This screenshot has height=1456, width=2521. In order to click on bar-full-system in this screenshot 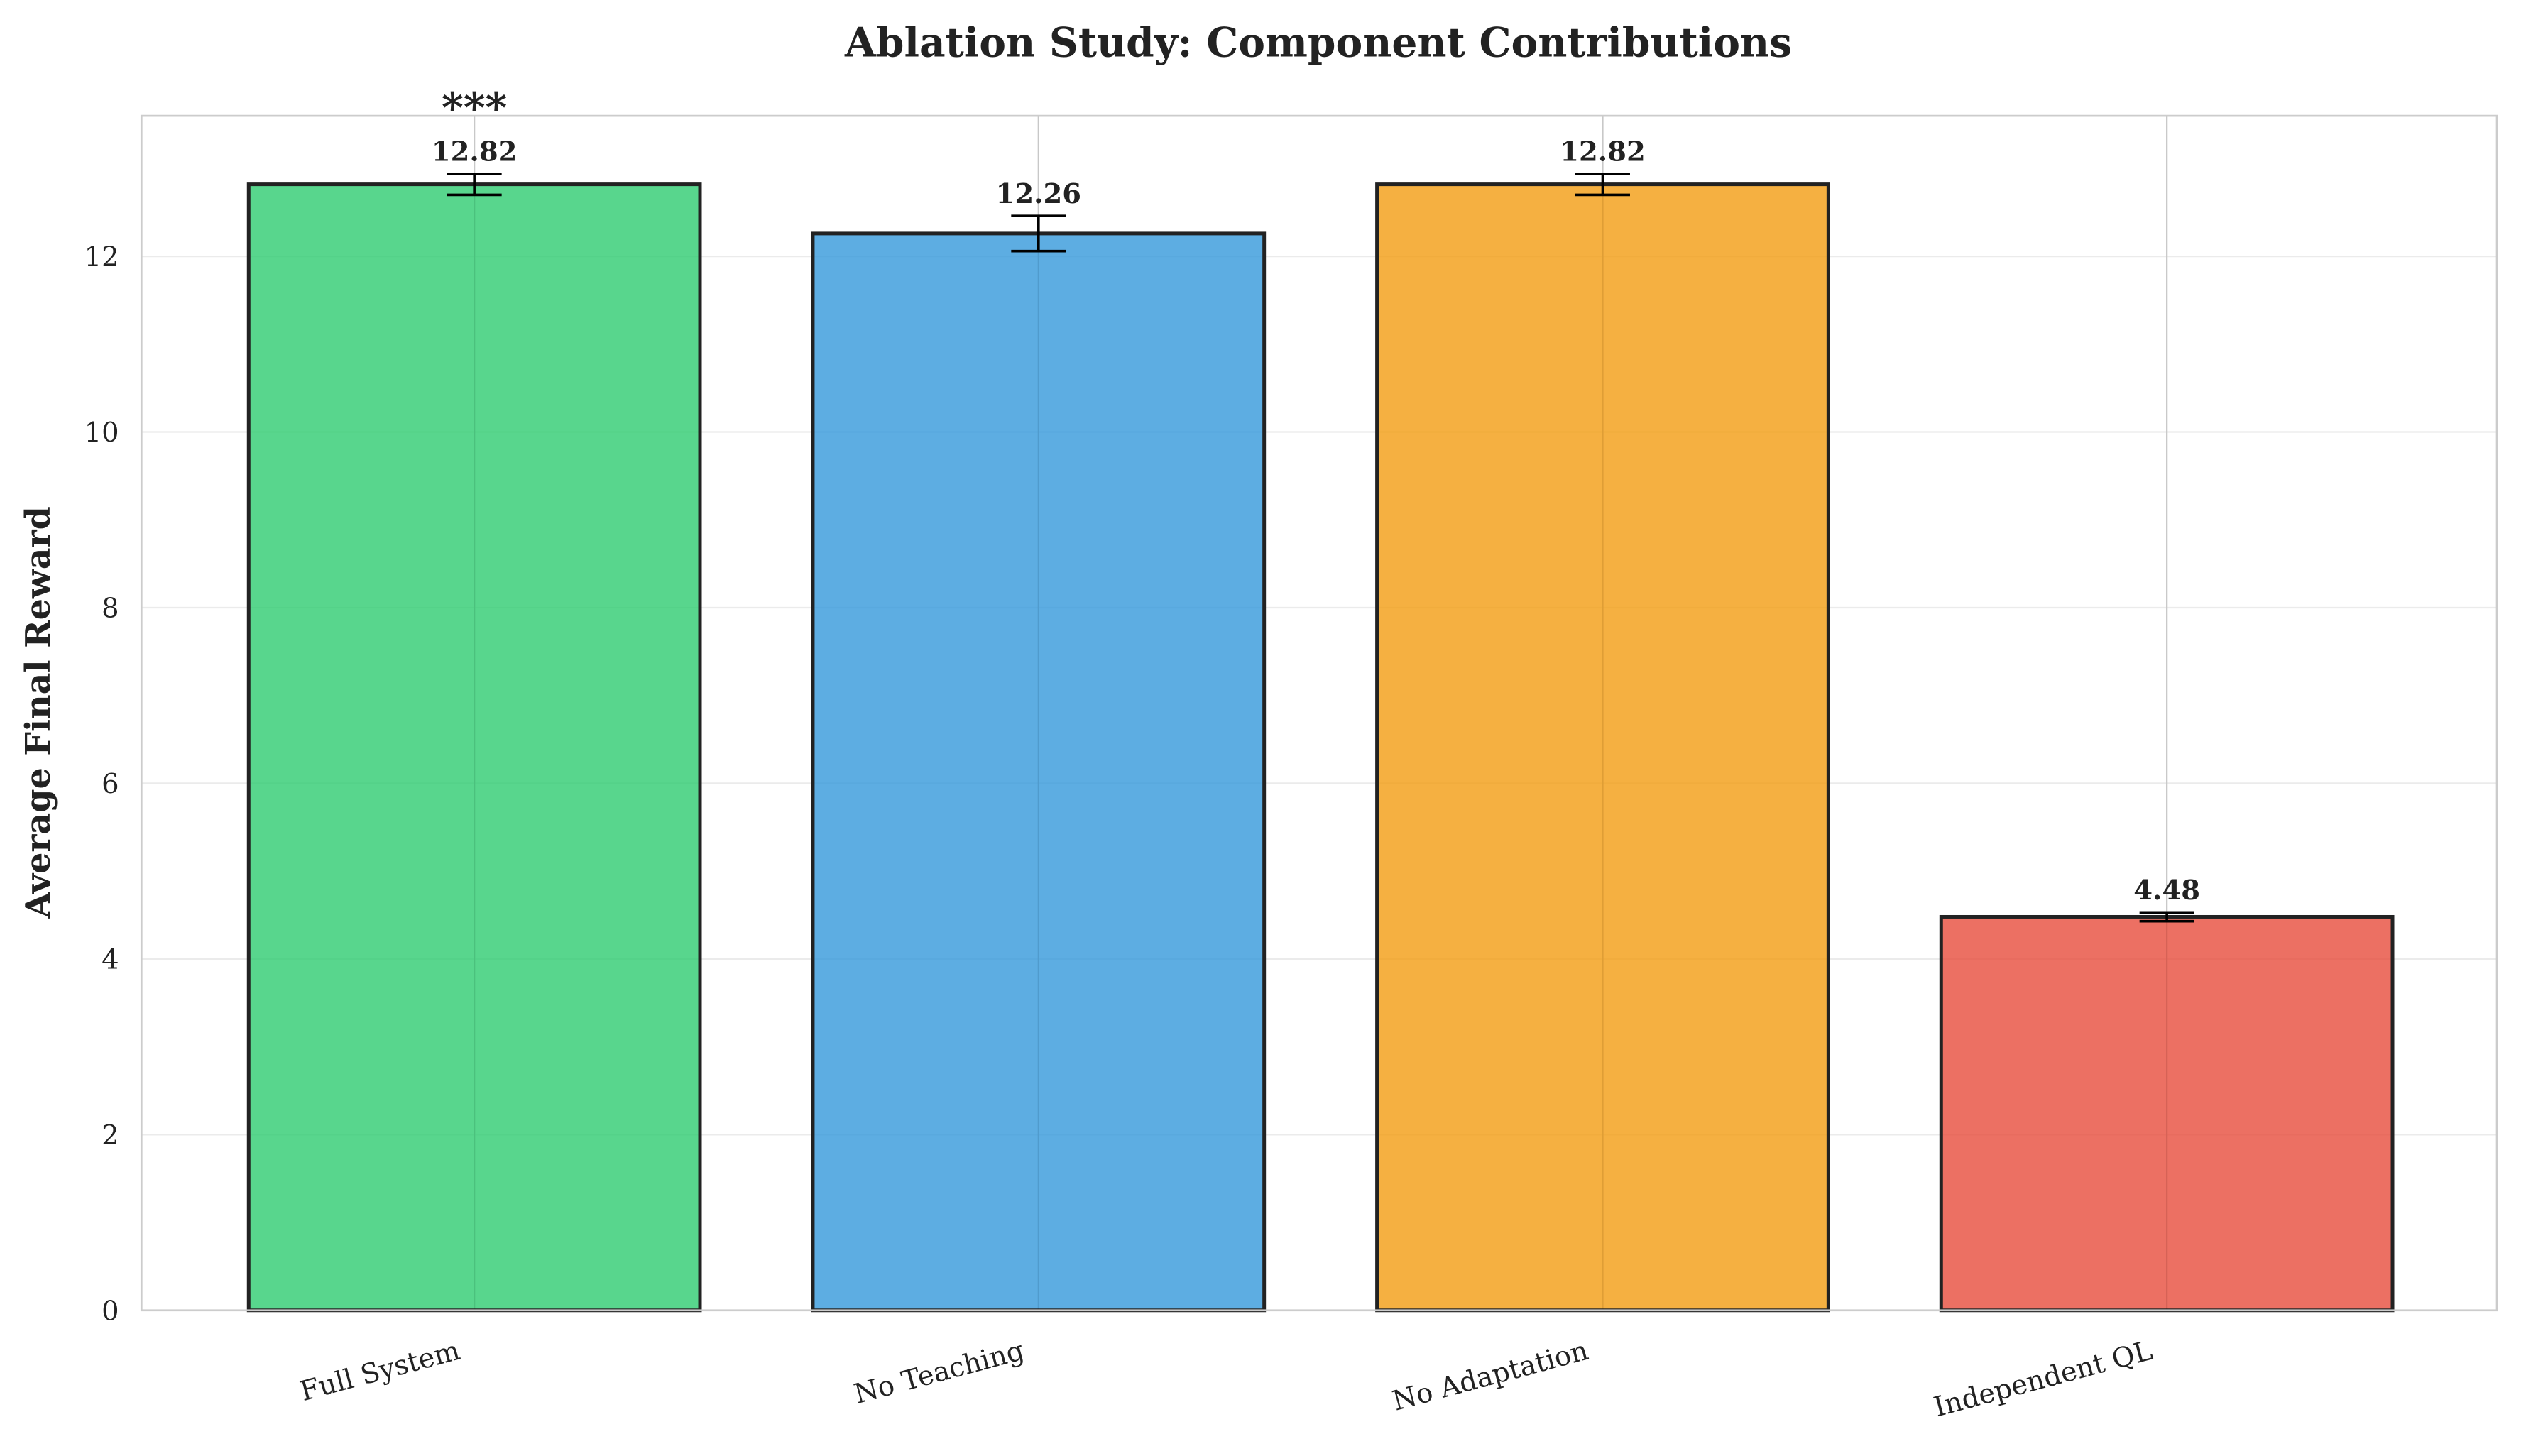, I will do `click(474, 747)`.